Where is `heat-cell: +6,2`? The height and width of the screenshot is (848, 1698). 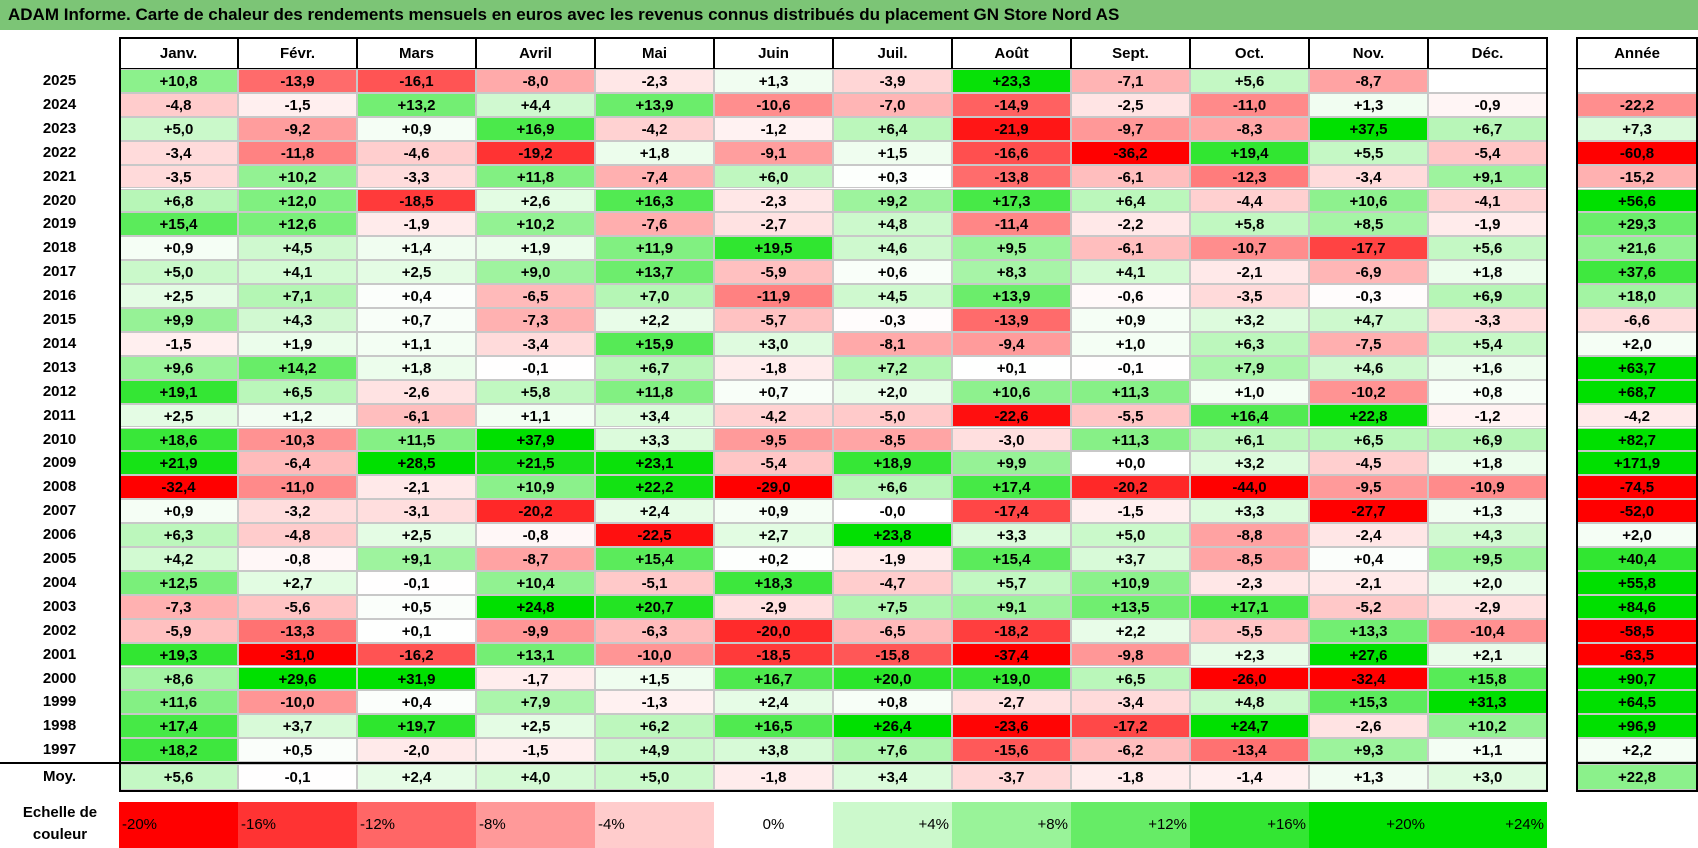 heat-cell: +6,2 is located at coordinates (654, 726).